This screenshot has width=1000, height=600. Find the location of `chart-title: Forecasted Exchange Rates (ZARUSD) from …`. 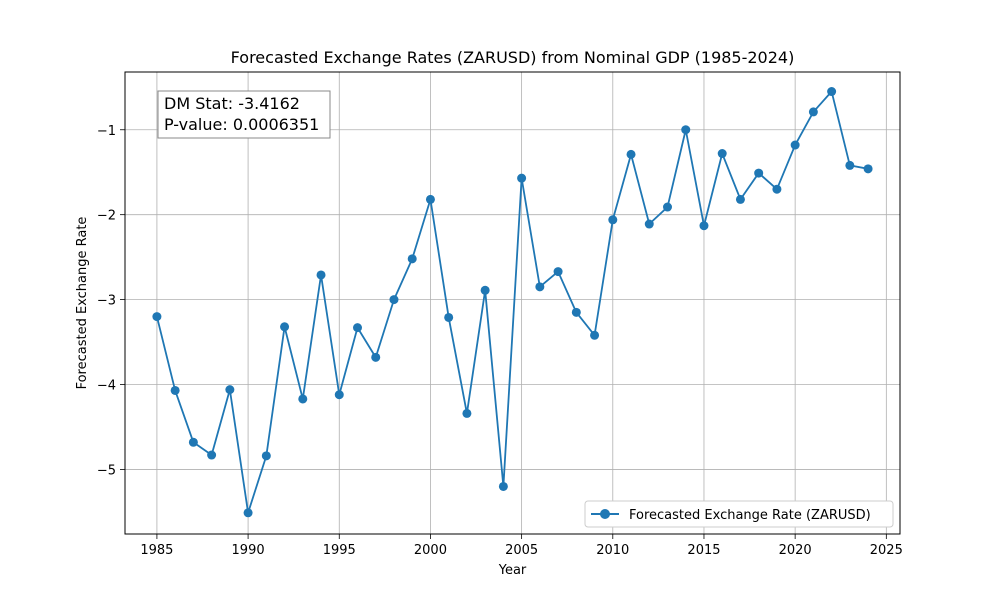

chart-title: Forecasted Exchange Rates (ZARUSD) from … is located at coordinates (513, 57).